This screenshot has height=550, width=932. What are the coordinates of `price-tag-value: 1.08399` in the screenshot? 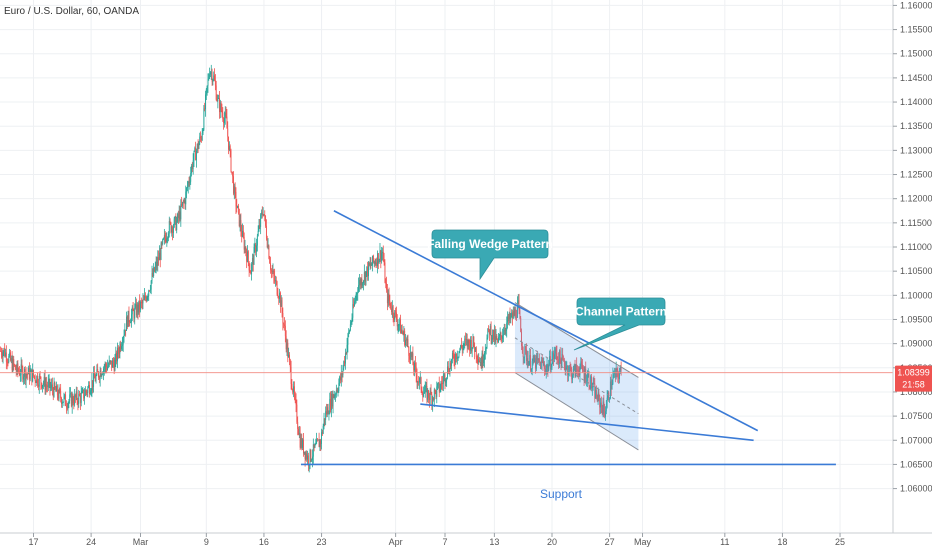 It's located at (913, 373).